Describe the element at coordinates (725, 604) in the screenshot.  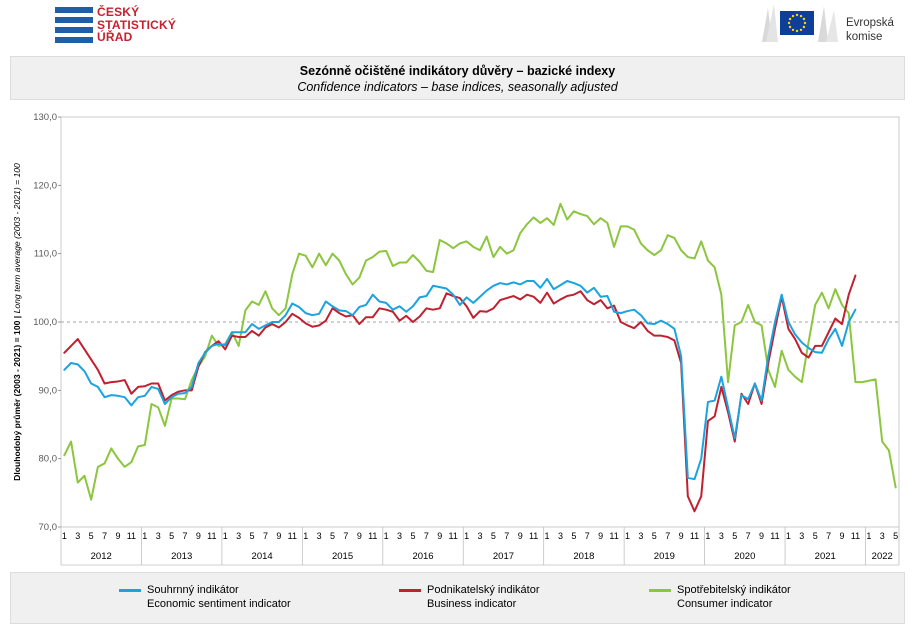
I see `legend-label-en: Consumer indicator` at that location.